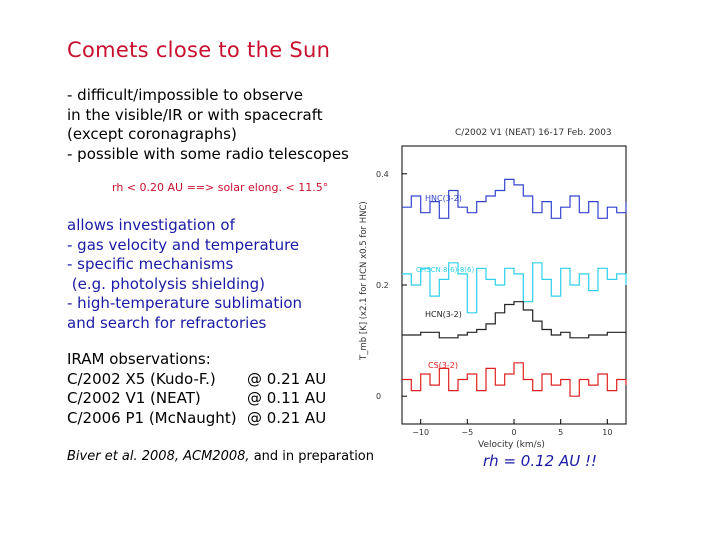 The image size is (720, 540). I want to click on y-tick-label: 0, so click(378, 396).